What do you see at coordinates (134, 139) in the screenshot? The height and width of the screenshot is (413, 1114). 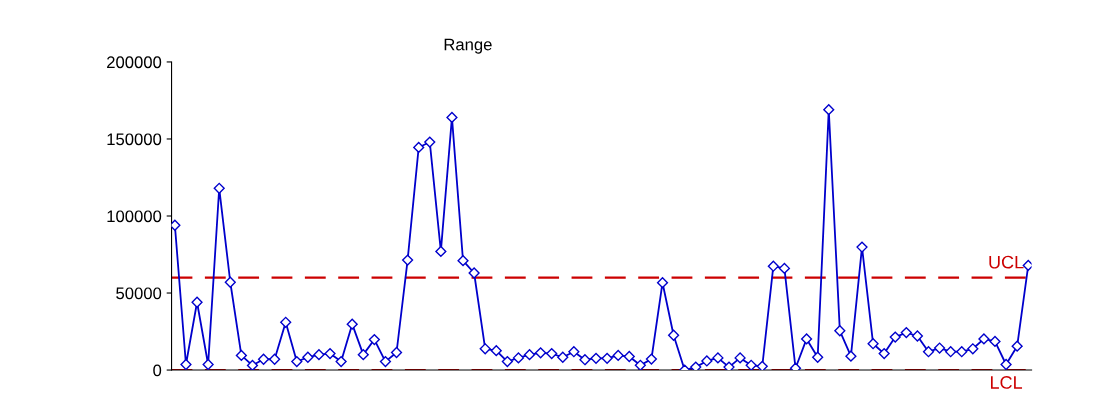 I see `y-tick-label: 150000` at bounding box center [134, 139].